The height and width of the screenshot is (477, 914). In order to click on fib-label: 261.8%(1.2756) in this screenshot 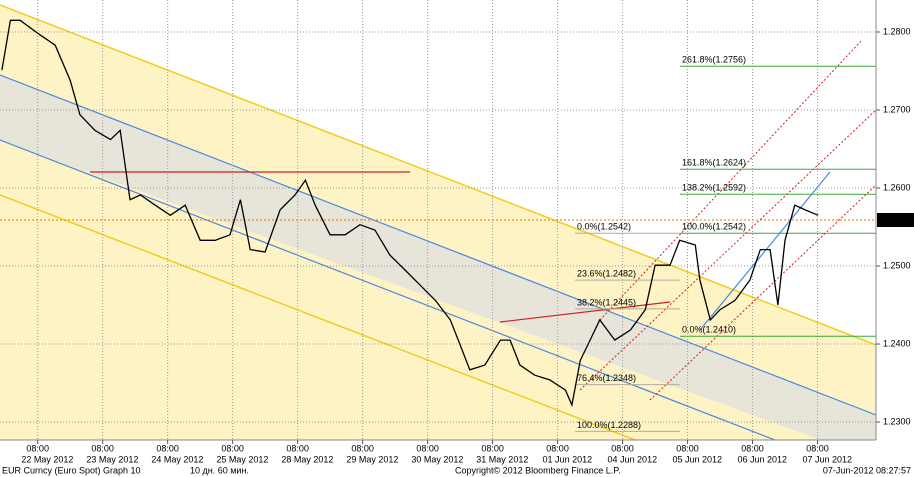, I will do `click(714, 60)`.